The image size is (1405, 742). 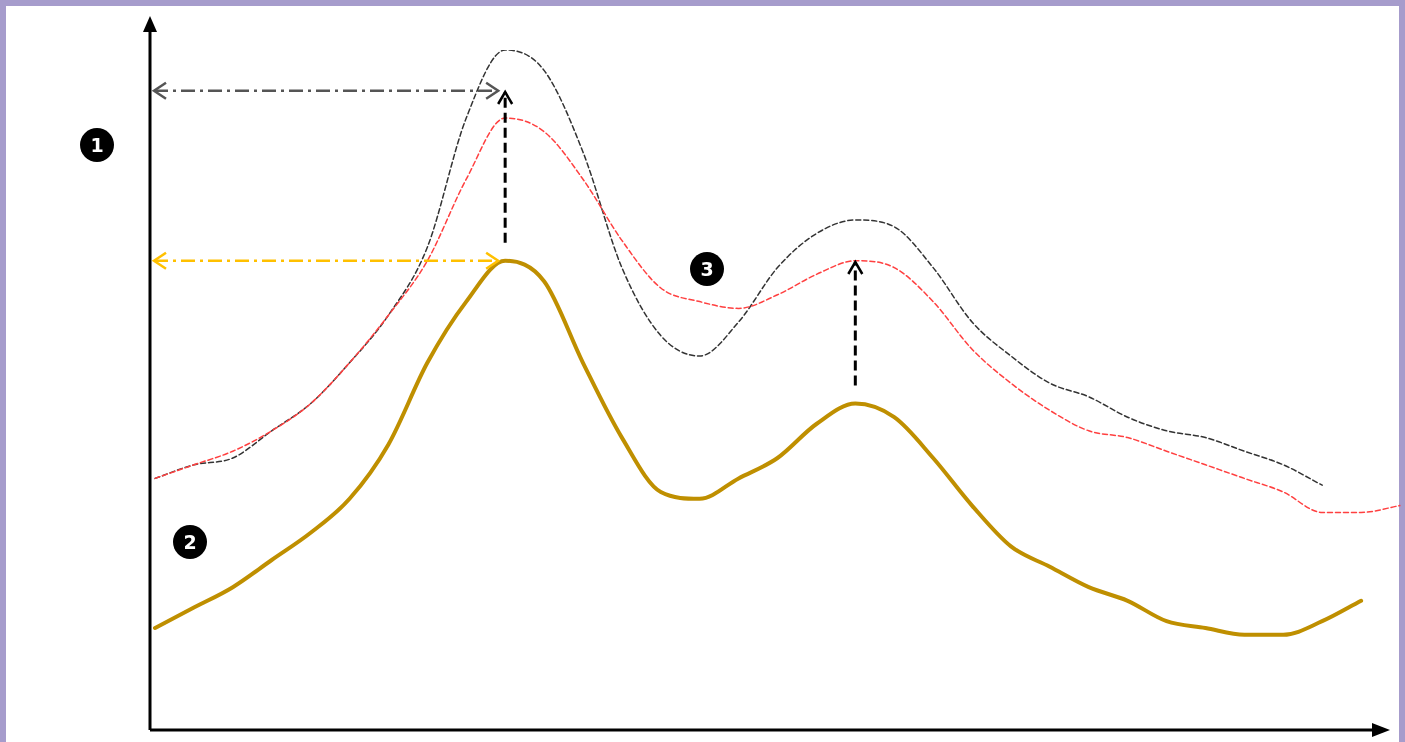 What do you see at coordinates (190, 542) in the screenshot?
I see `annotation: 2` at bounding box center [190, 542].